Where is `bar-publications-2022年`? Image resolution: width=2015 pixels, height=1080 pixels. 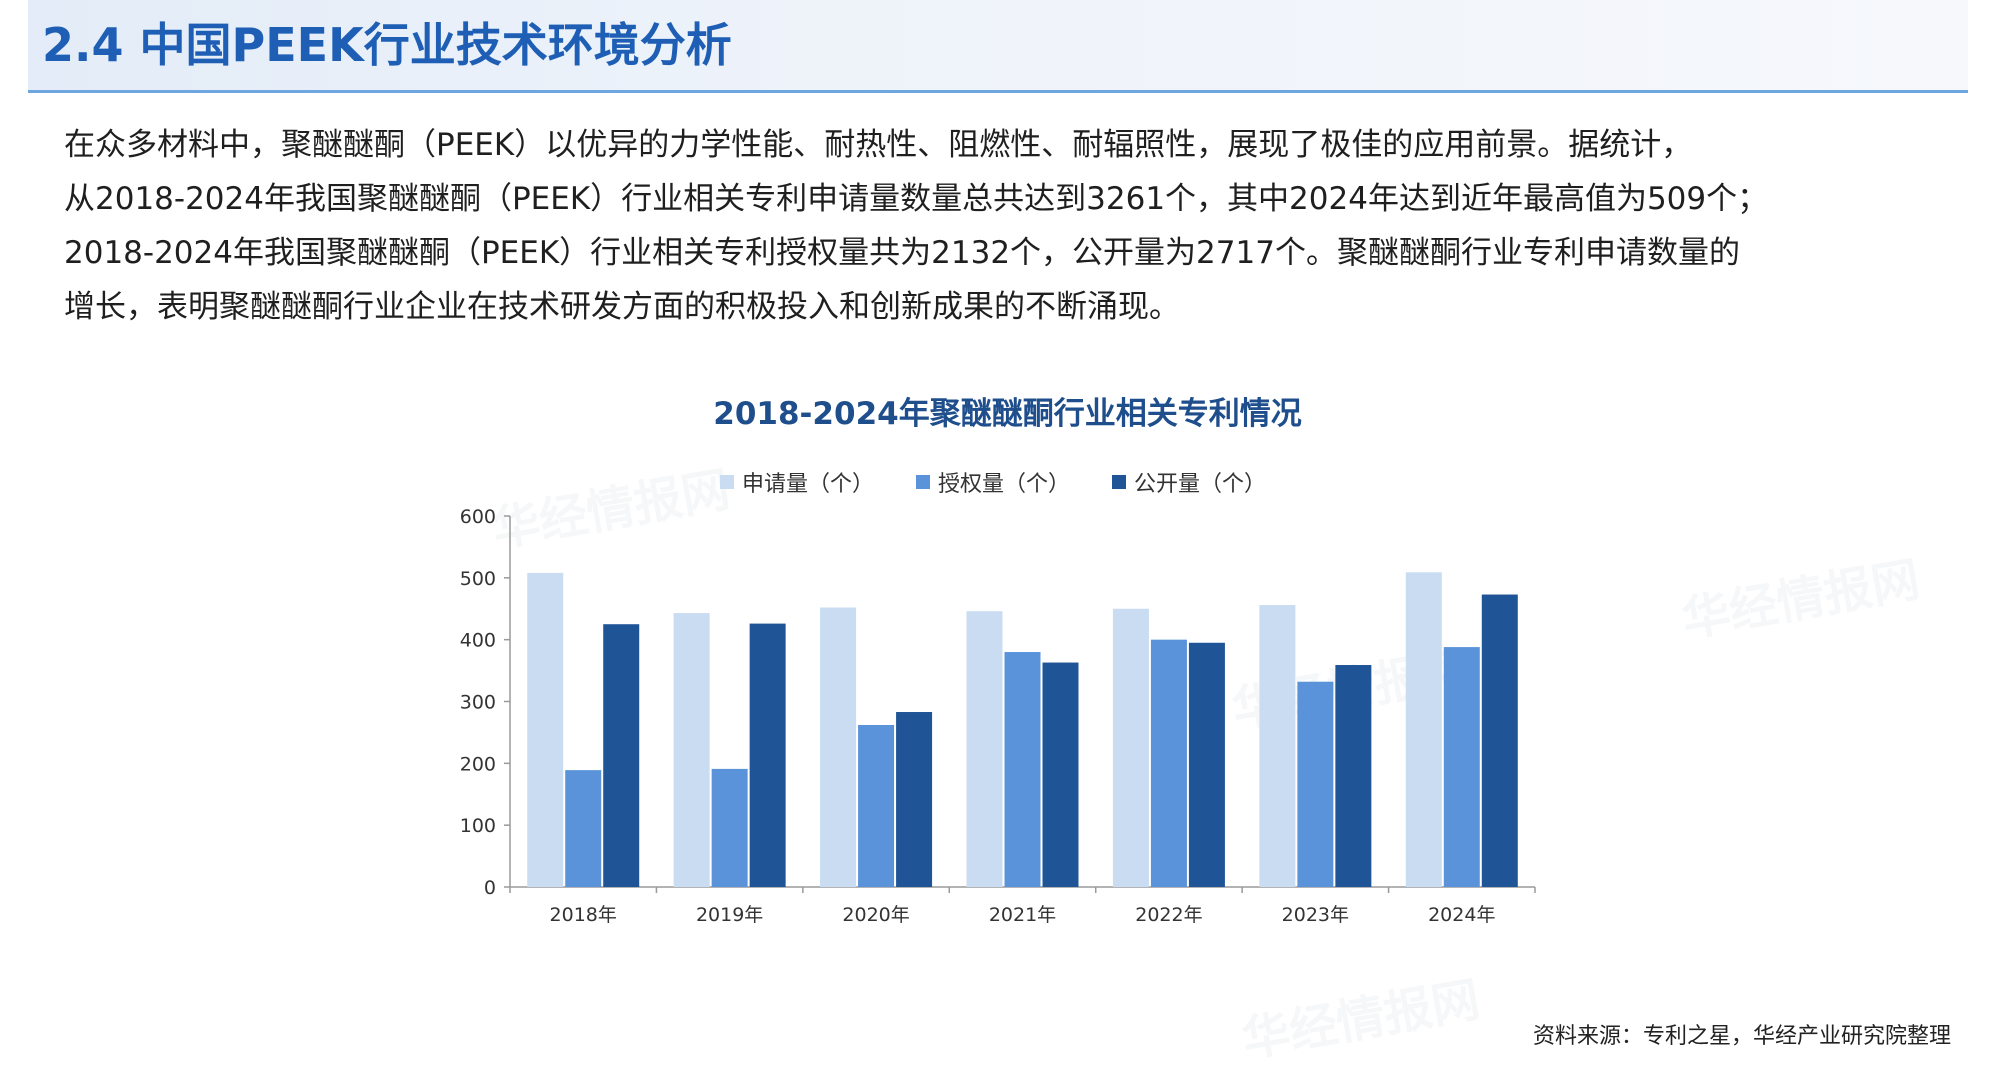 bar-publications-2022年 is located at coordinates (1206, 764).